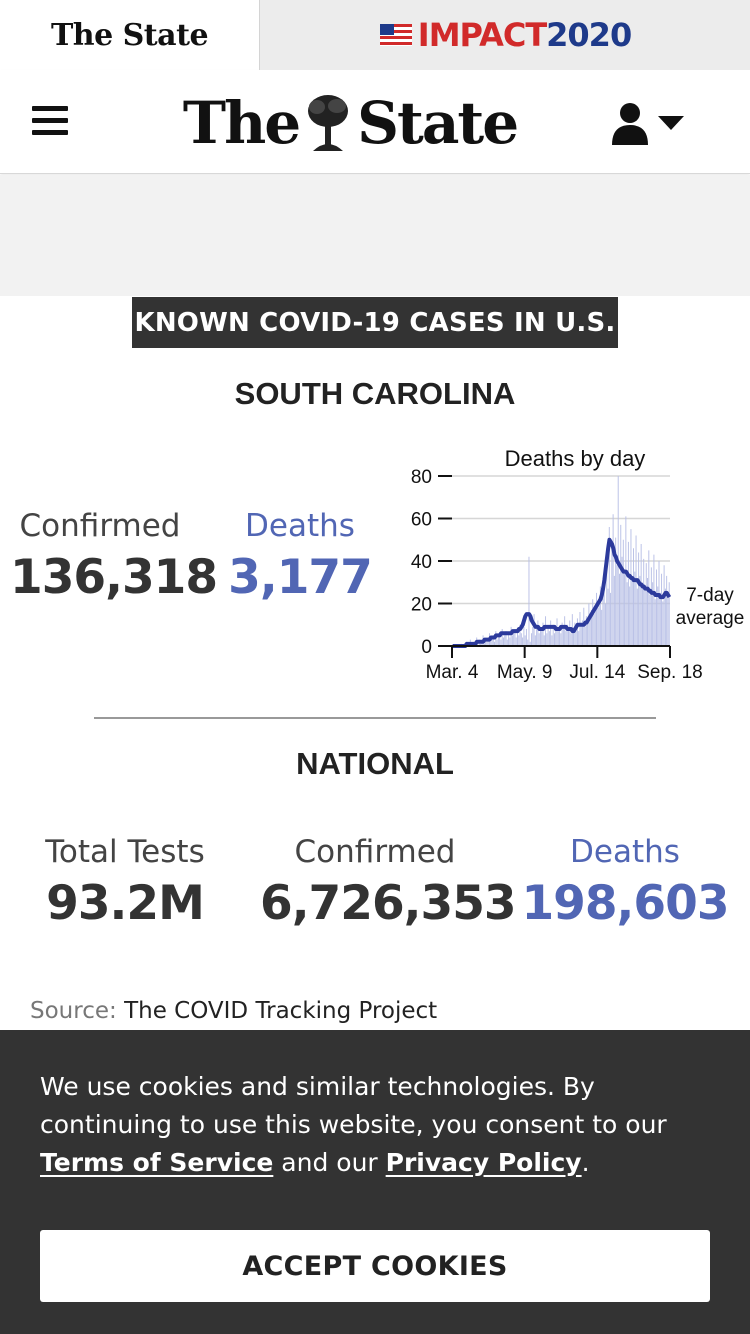 The image size is (750, 1334). Describe the element at coordinates (375, 393) in the screenshot. I see `state-title: SOUTH CAROLINA` at that location.